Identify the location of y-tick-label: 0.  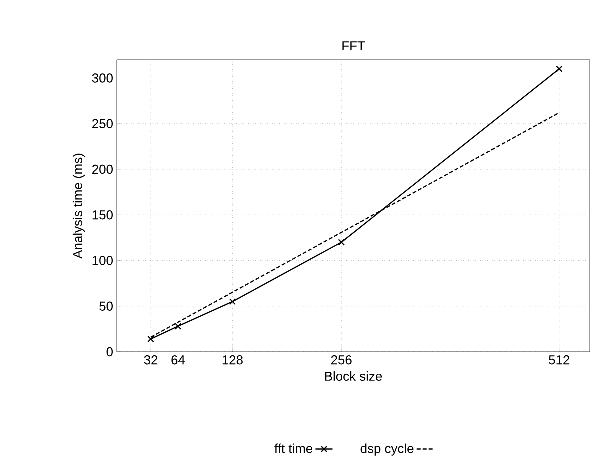
(109, 352).